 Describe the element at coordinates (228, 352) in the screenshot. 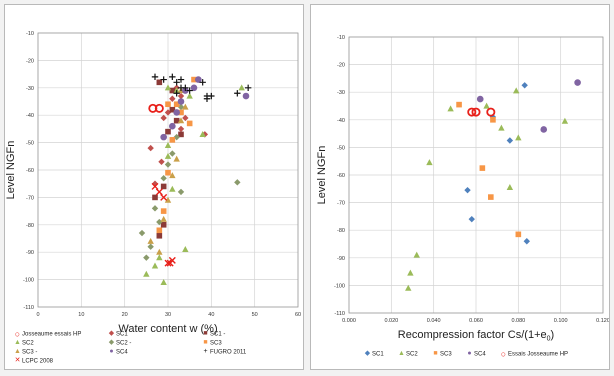

I see `legend-label: FUGRO 2011` at that location.